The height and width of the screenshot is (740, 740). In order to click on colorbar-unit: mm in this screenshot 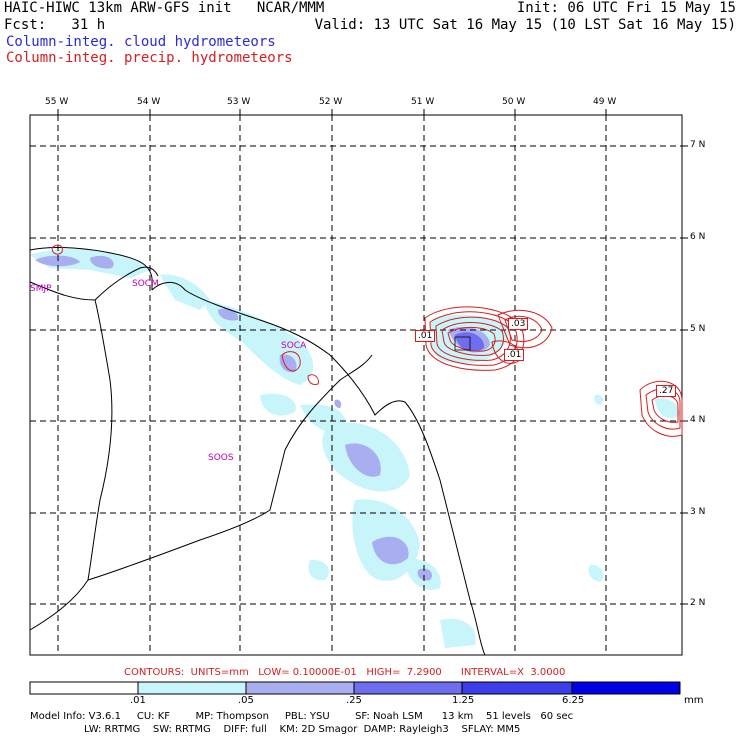, I will do `click(694, 700)`.